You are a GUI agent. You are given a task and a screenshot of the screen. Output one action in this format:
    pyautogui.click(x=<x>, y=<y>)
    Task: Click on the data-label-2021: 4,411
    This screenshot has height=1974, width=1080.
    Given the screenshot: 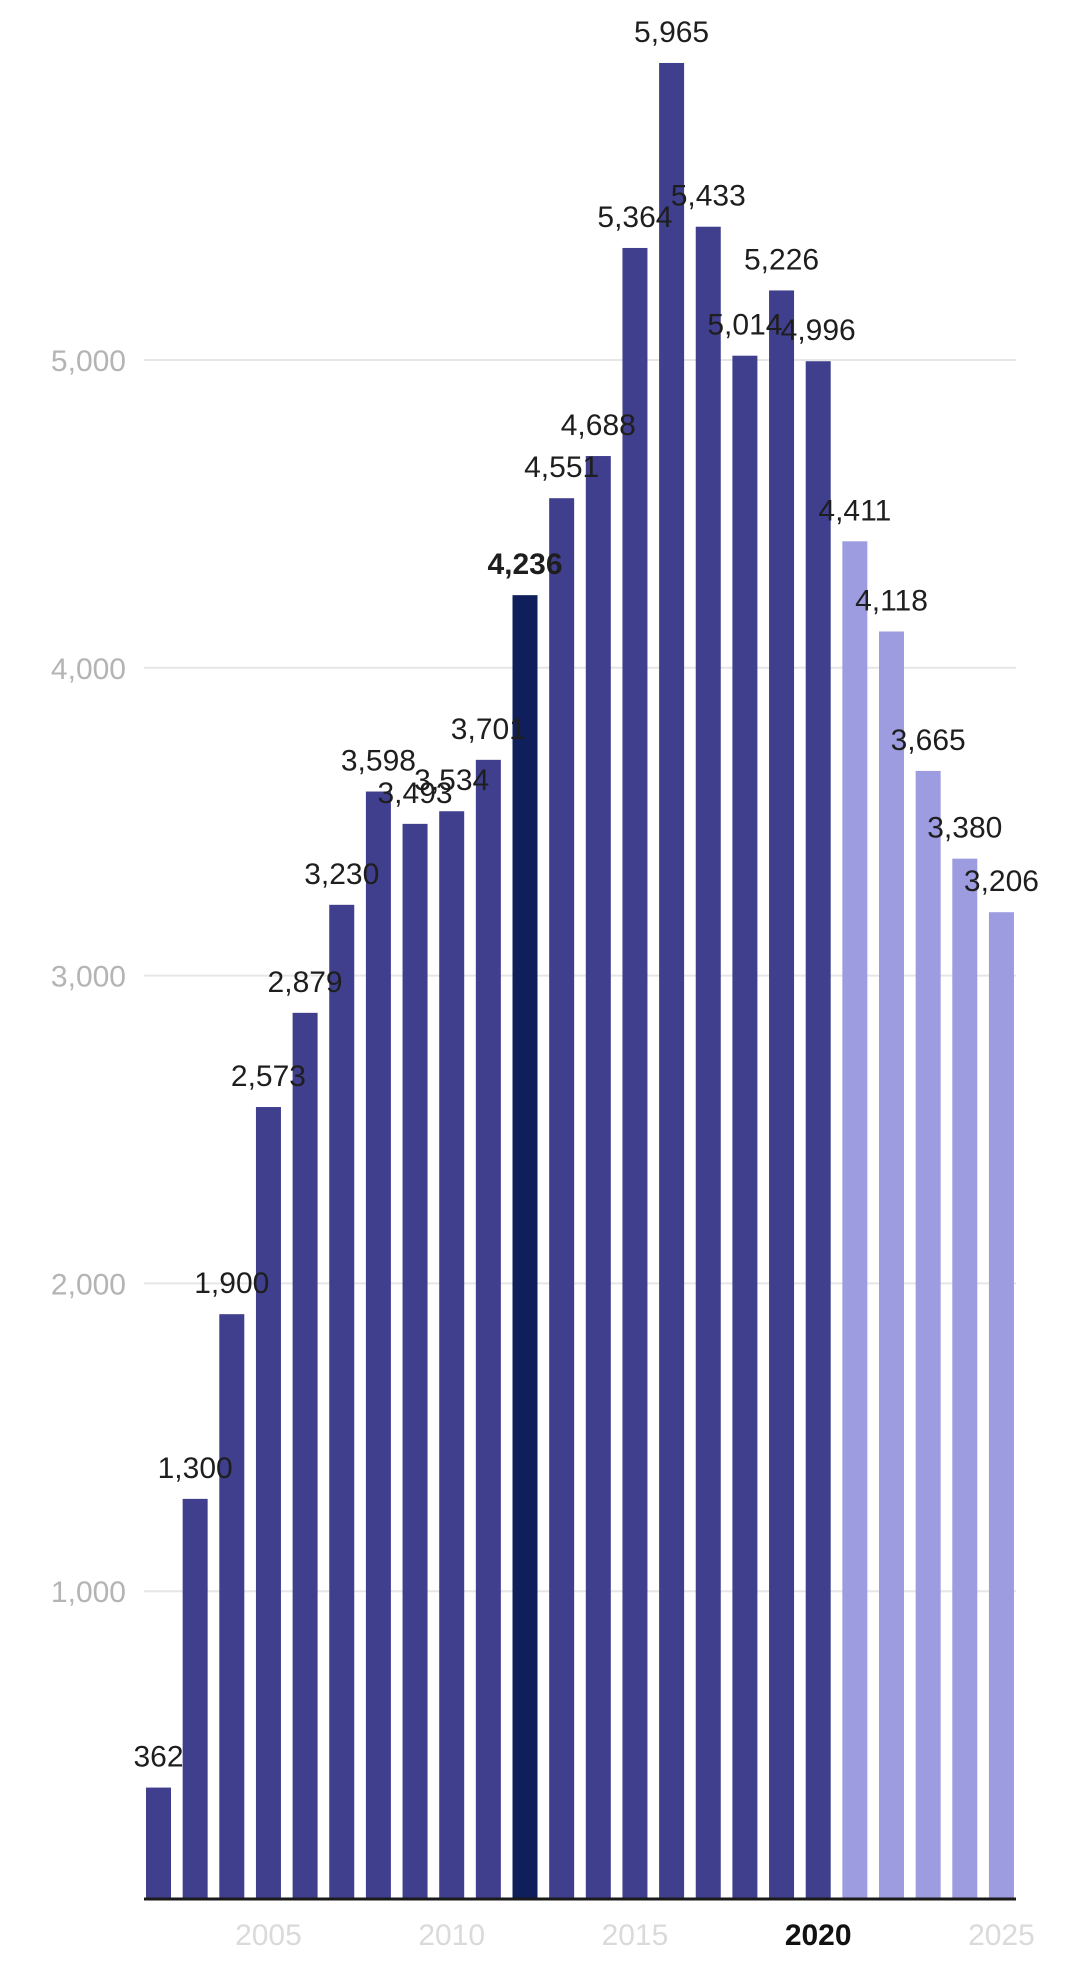 What is the action you would take?
    pyautogui.click(x=854, y=510)
    